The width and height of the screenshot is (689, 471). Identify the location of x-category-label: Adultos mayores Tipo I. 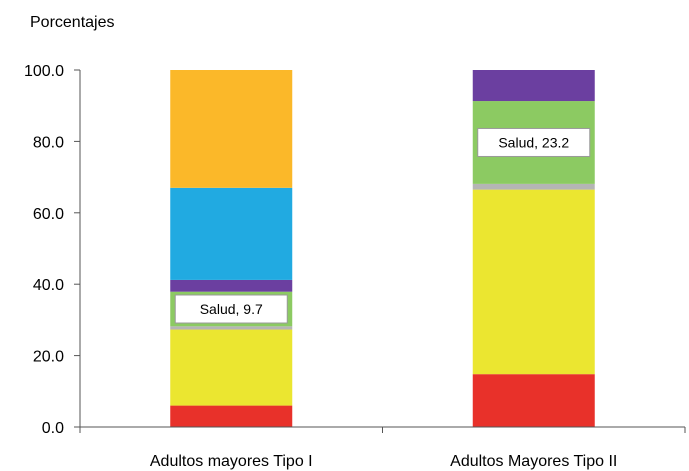
(231, 461).